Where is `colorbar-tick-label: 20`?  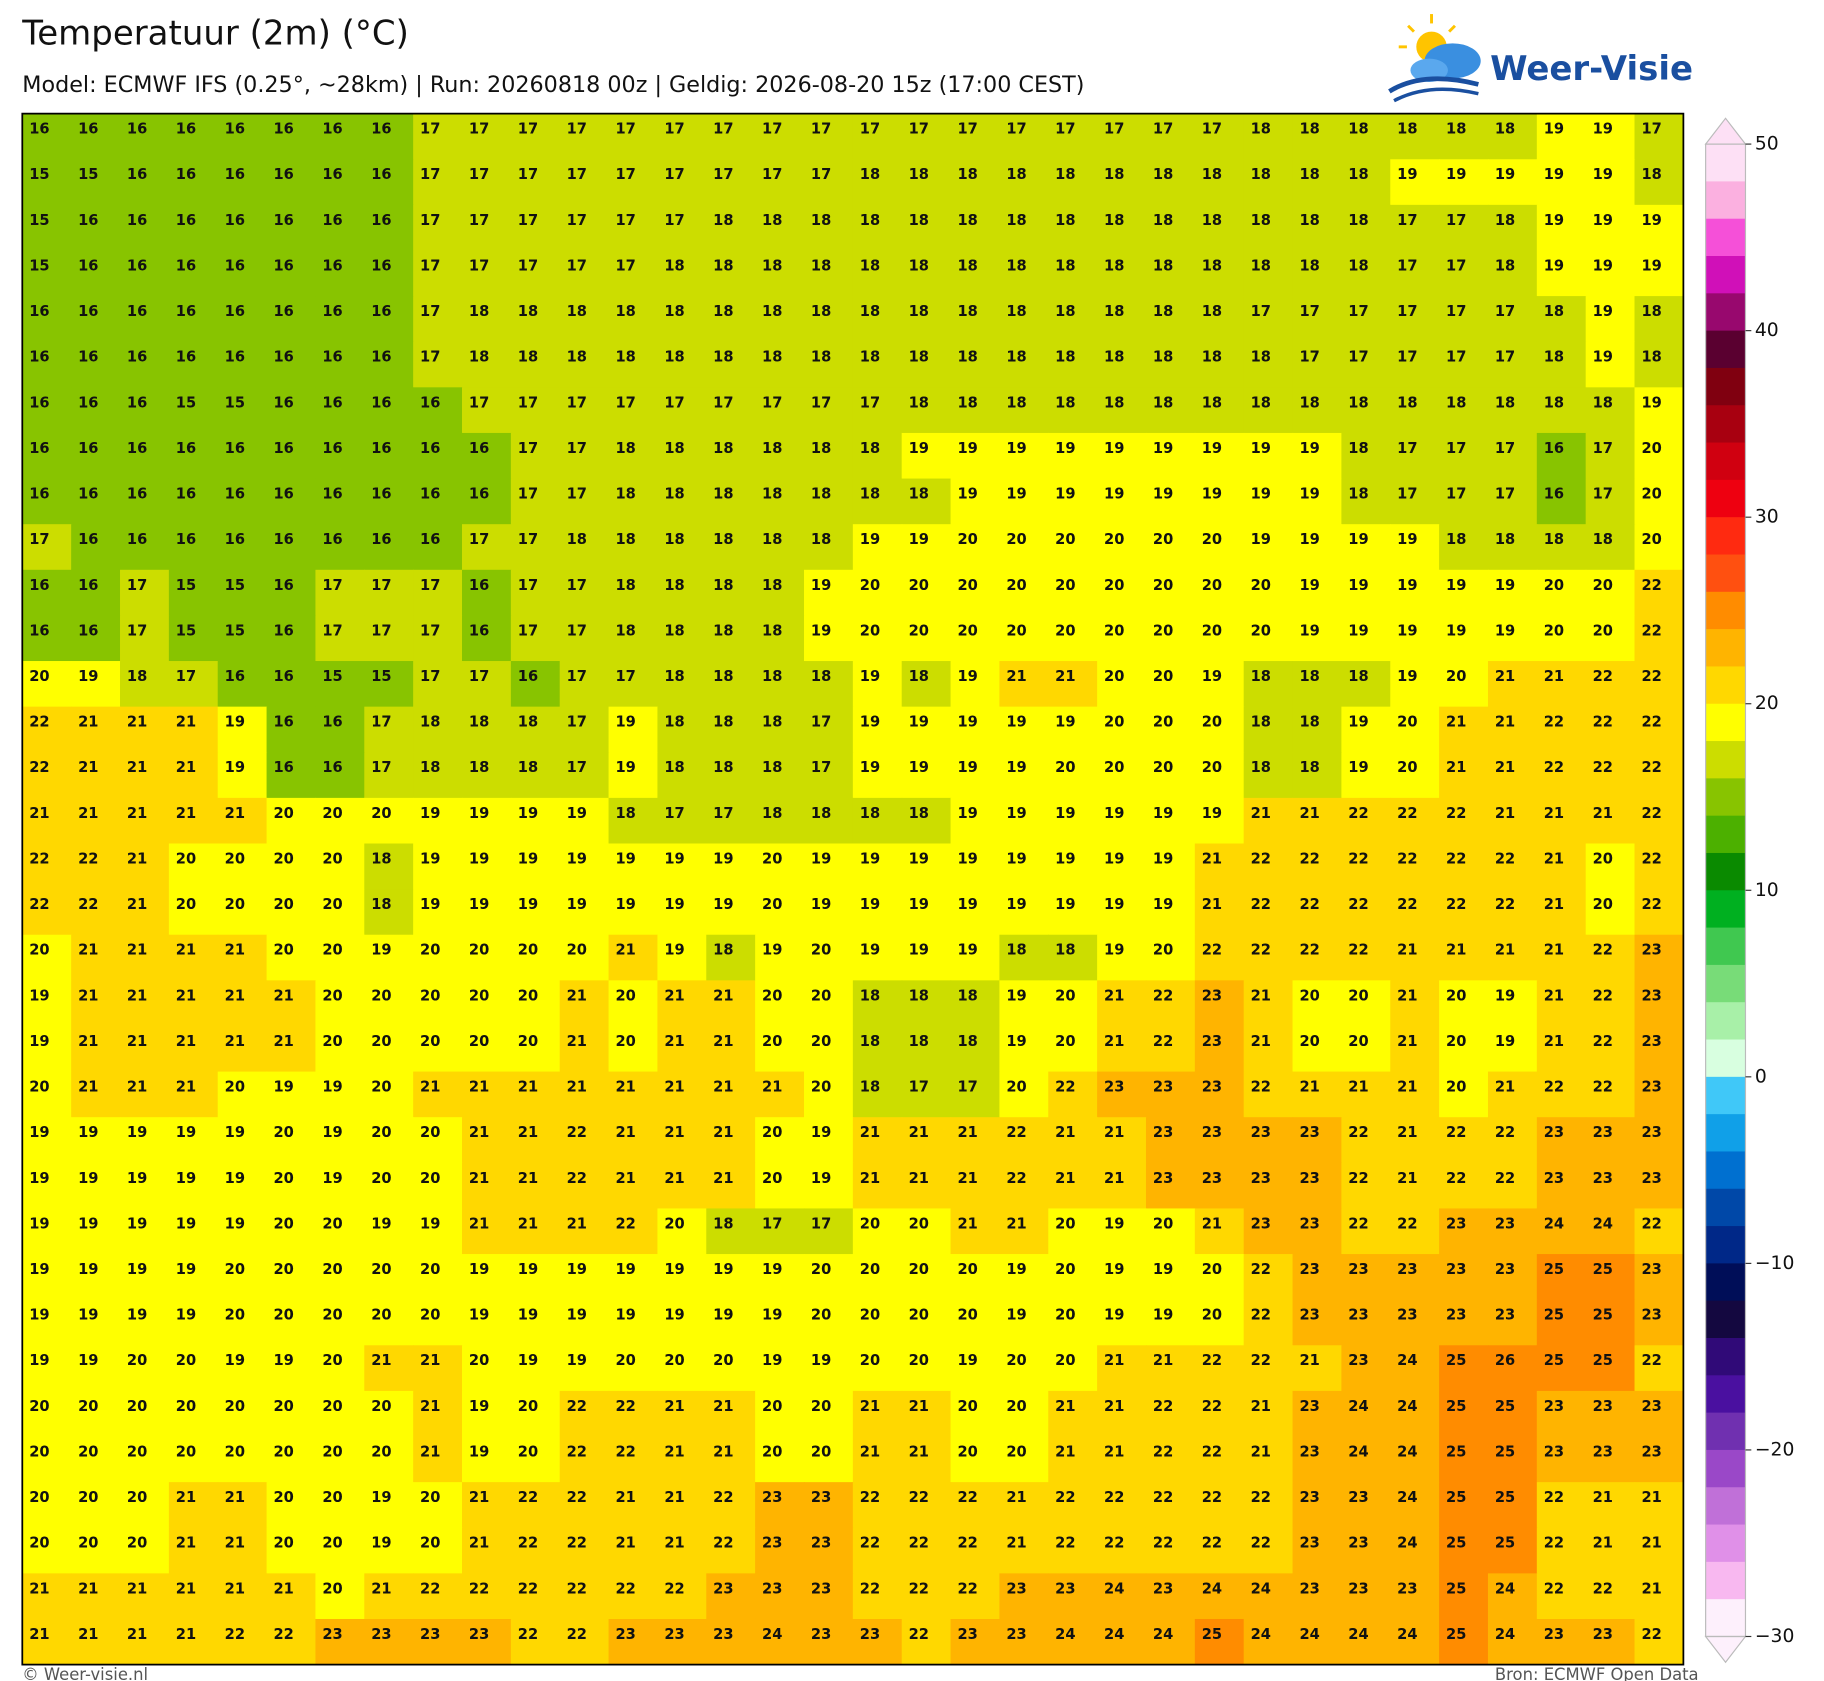 colorbar-tick-label: 20 is located at coordinates (1767, 703).